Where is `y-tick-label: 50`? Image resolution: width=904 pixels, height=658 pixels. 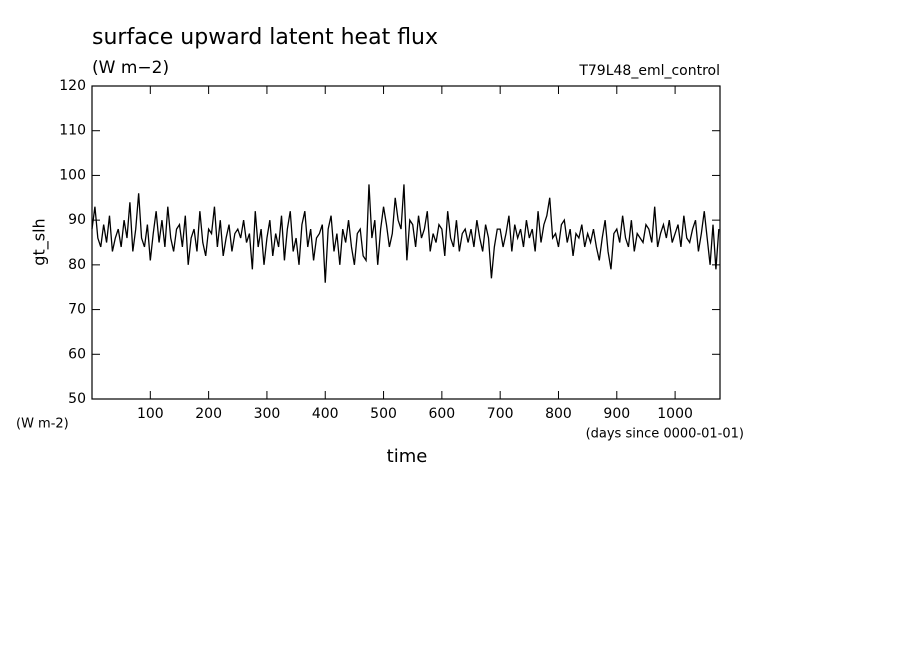 y-tick-label: 50 is located at coordinates (77, 399).